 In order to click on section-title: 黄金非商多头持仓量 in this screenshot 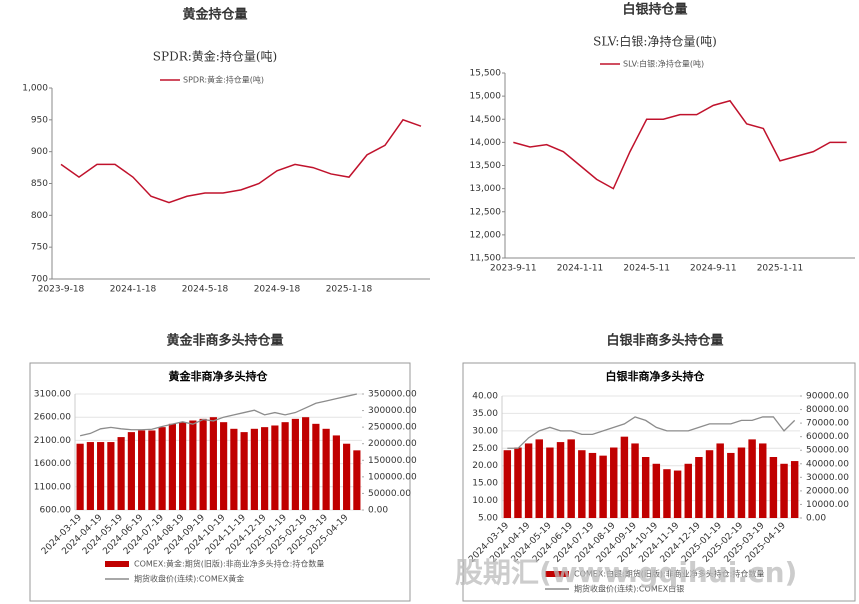, I will do `click(224, 341)`.